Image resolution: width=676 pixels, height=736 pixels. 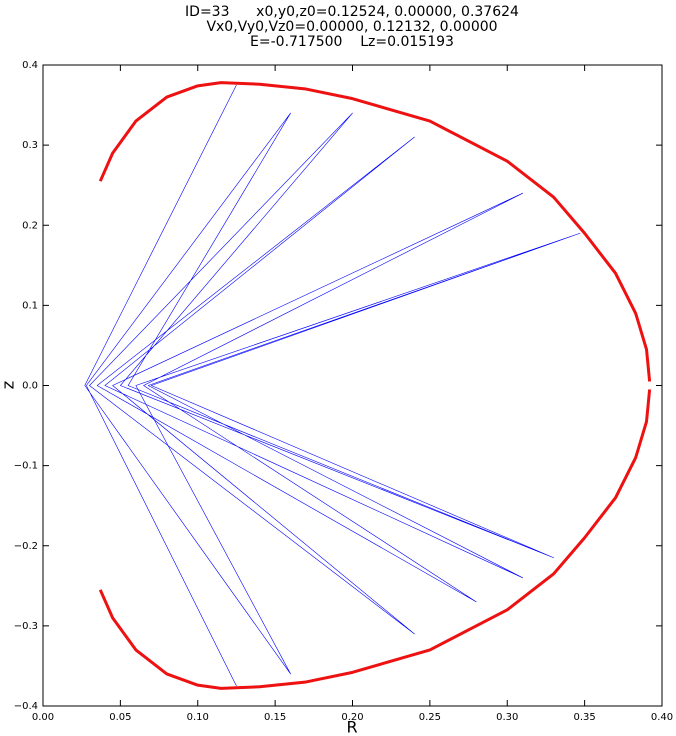 What do you see at coordinates (351, 727) in the screenshot?
I see `x-axis-label: R` at bounding box center [351, 727].